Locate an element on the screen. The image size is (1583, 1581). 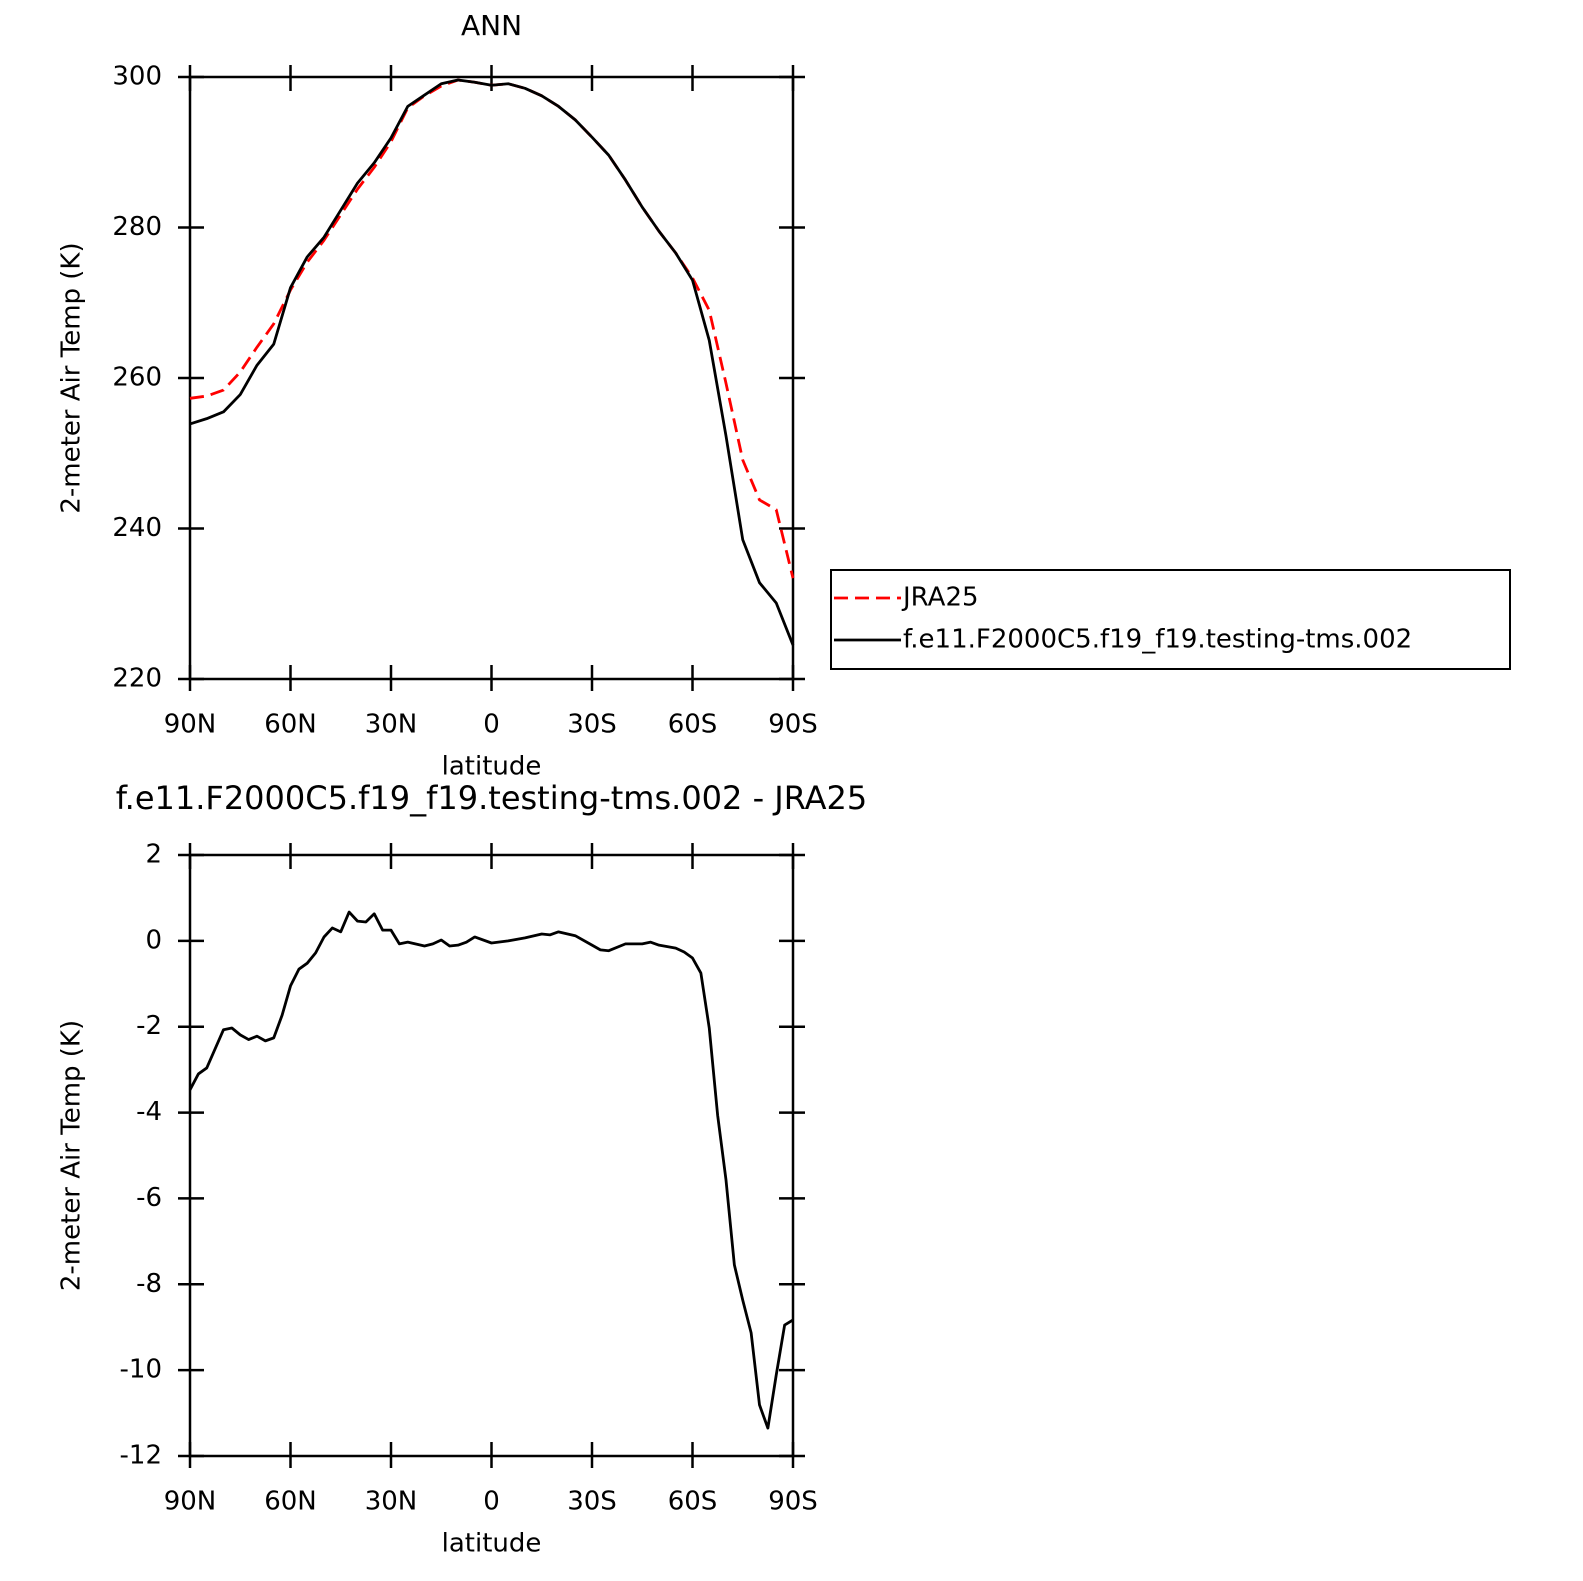
y-tick-label: 260 is located at coordinates (137, 378).